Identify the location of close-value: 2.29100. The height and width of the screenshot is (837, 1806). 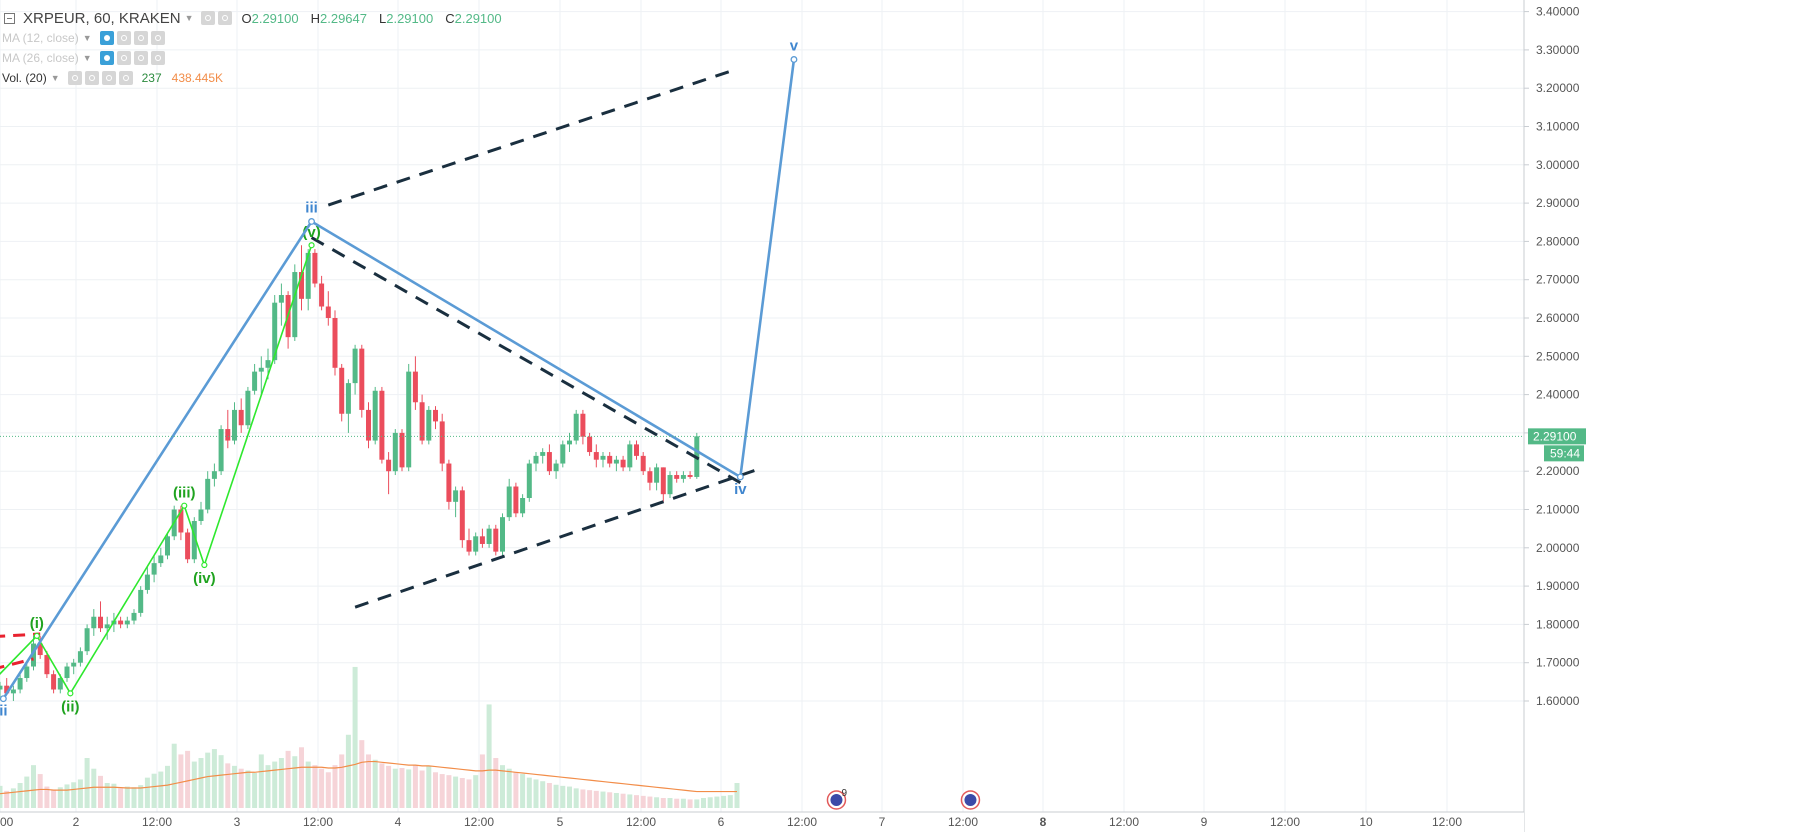
(478, 18).